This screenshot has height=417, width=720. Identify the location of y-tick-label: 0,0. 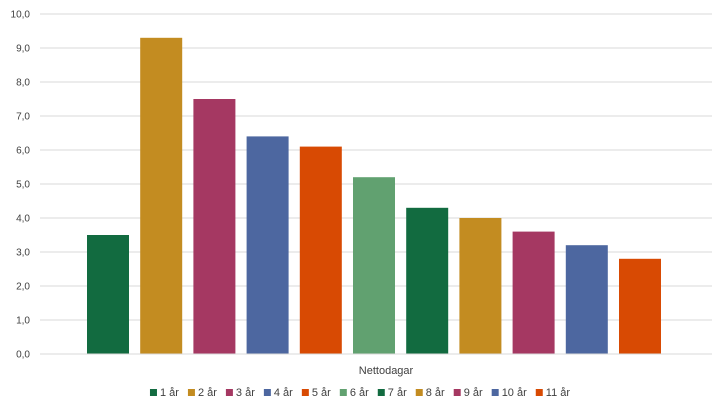
(23, 355).